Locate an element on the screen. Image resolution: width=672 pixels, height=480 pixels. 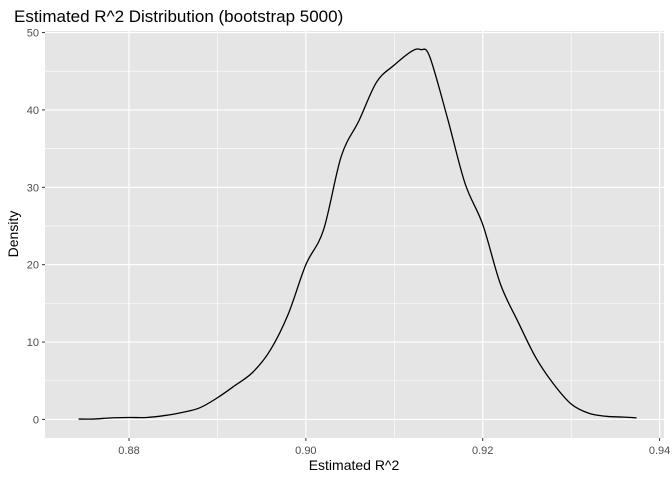
x-axis-title: Estimated R^2 is located at coordinates (354, 465).